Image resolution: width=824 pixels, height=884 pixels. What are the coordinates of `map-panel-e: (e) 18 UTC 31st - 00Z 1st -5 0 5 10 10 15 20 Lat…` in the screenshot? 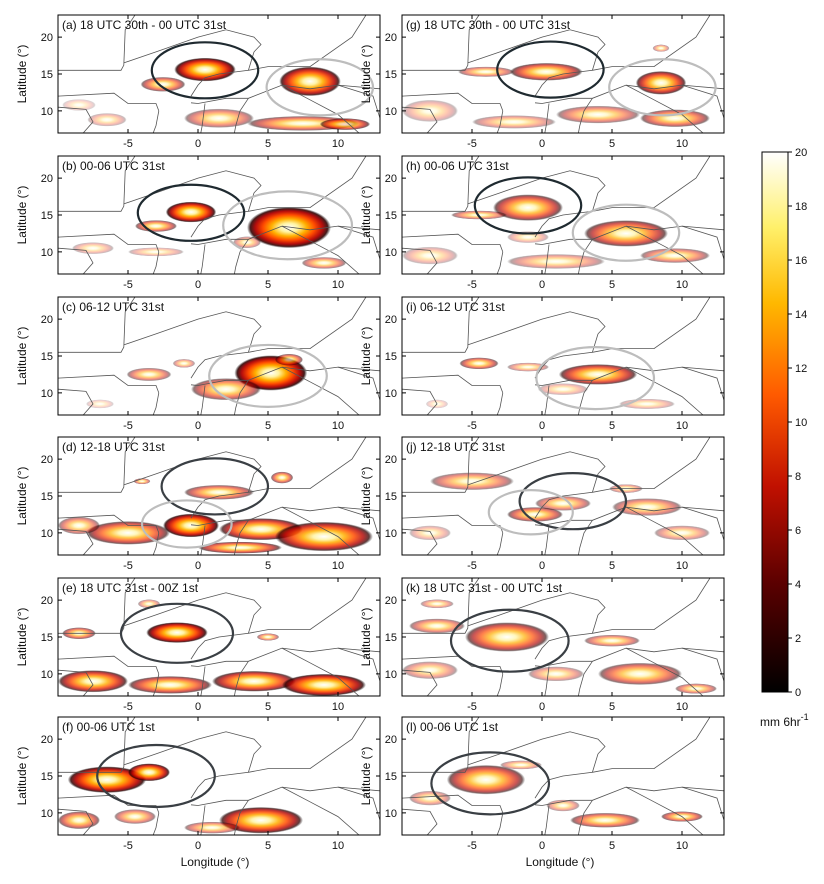 It's located at (198, 645).